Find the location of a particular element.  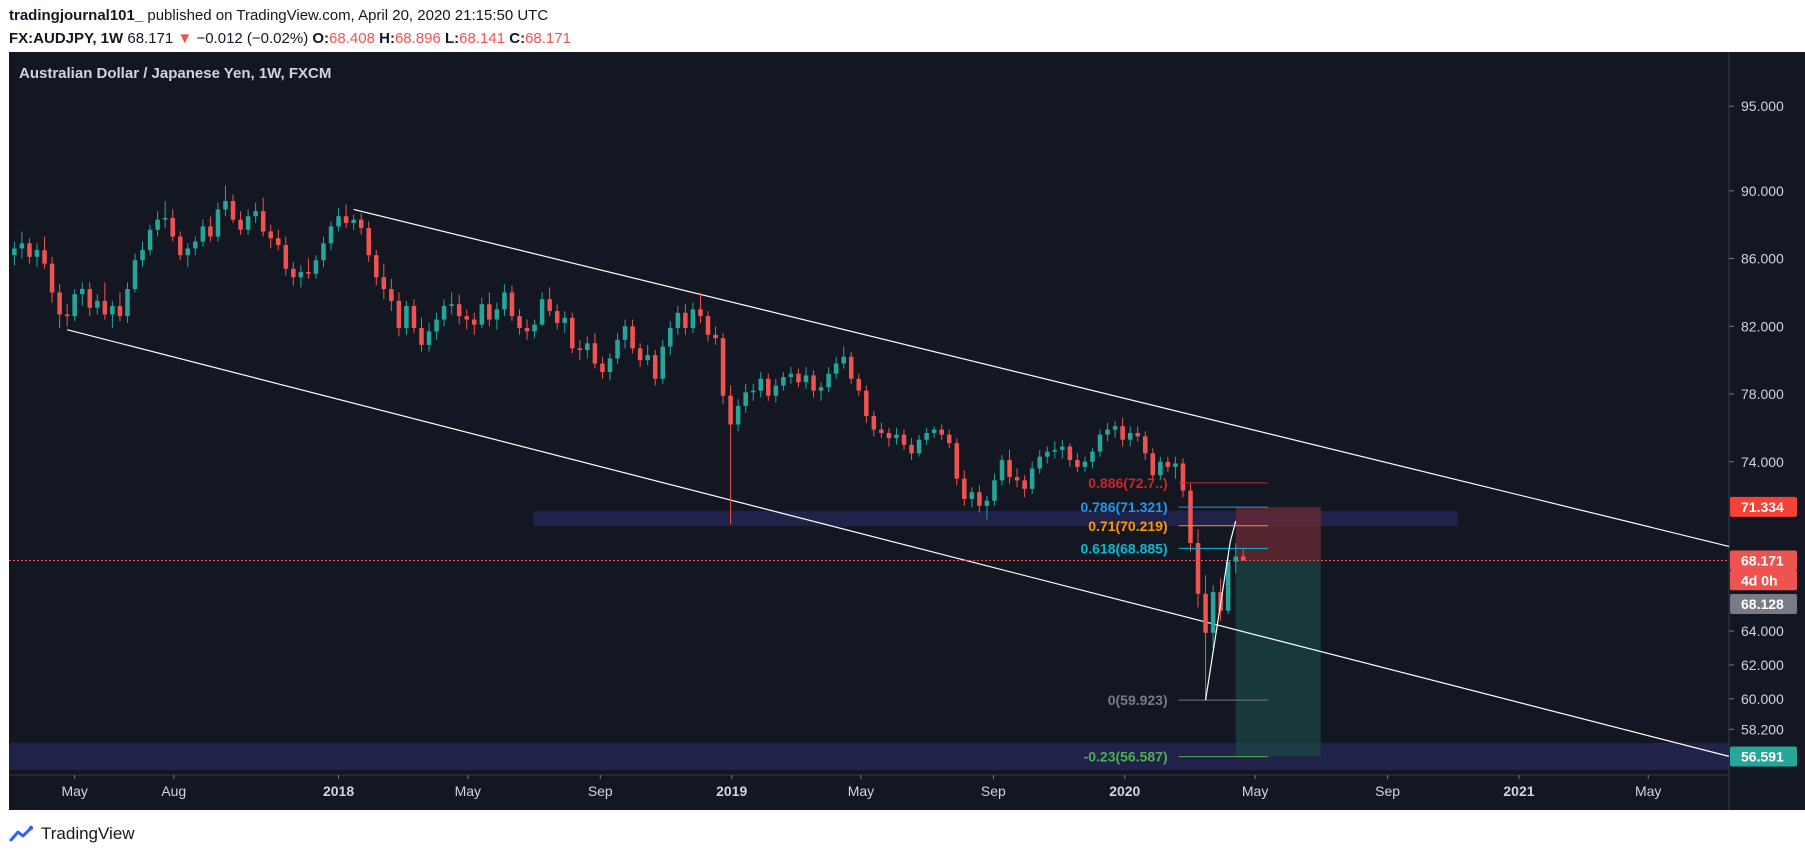

price-axis-background is located at coordinates (1767, 431).